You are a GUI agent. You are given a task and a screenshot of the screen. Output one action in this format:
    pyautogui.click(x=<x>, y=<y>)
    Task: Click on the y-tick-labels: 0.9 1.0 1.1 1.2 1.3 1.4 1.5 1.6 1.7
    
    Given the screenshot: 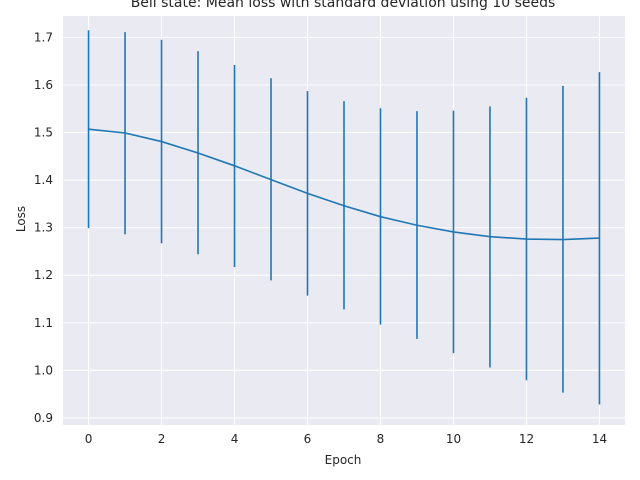 What is the action you would take?
    pyautogui.click(x=43, y=227)
    